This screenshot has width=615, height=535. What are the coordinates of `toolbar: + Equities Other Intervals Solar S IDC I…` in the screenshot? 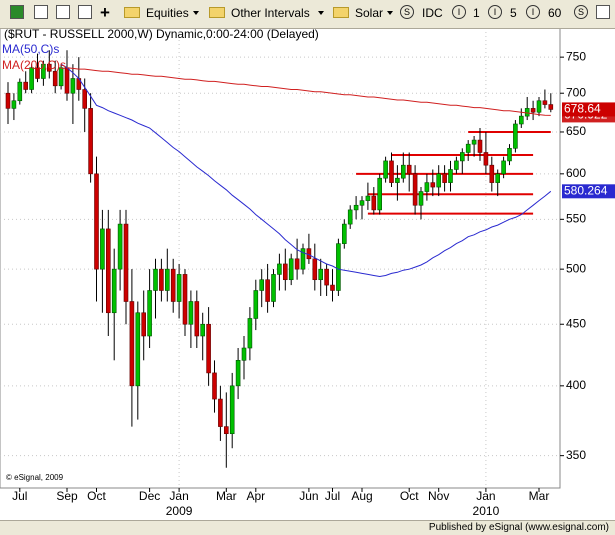 It's located at (307, 14).